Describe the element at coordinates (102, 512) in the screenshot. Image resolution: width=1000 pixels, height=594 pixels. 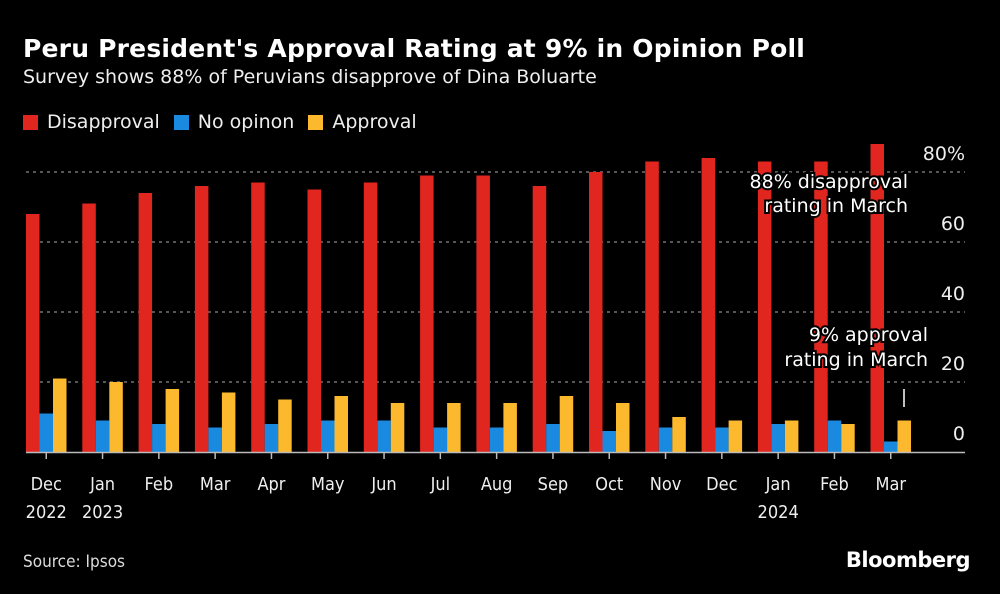
I see `x-year-label: 2023` at that location.